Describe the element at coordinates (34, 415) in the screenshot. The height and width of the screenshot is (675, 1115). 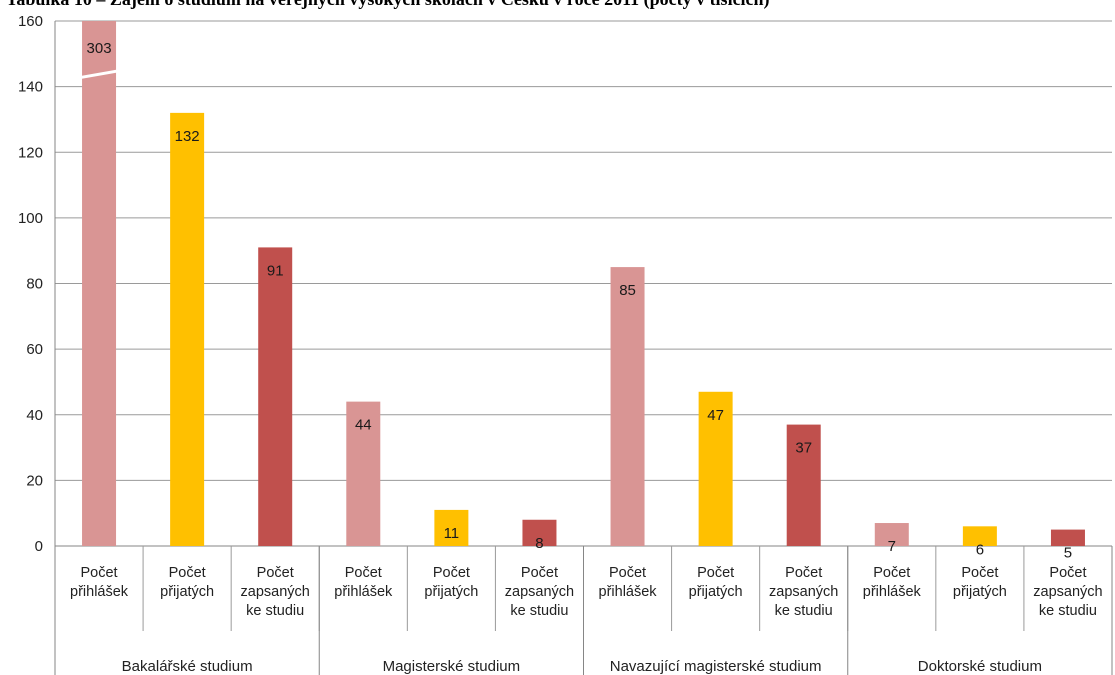
I see `y-tick-label: 40` at that location.